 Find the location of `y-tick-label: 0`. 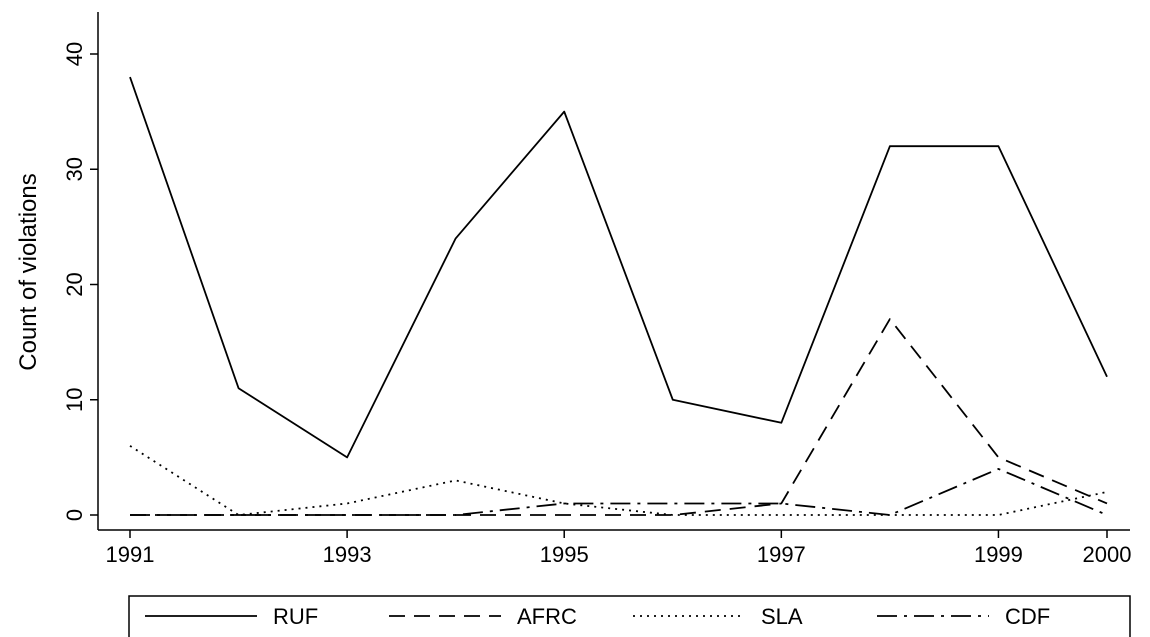

y-tick-label: 0 is located at coordinates (74, 515).